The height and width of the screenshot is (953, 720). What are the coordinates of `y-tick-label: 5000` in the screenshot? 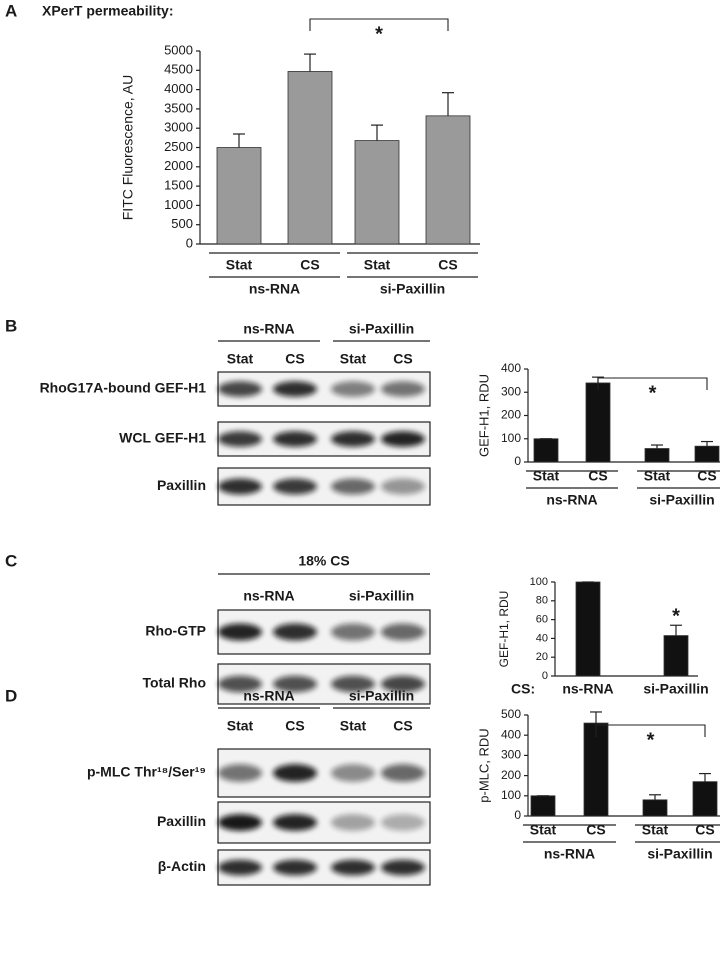 It's located at (178, 49).